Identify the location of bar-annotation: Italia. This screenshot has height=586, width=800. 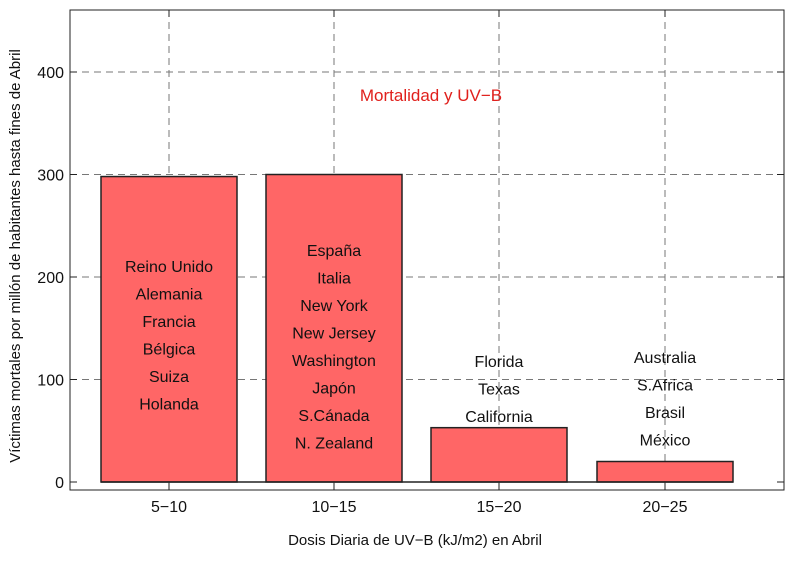
(334, 279).